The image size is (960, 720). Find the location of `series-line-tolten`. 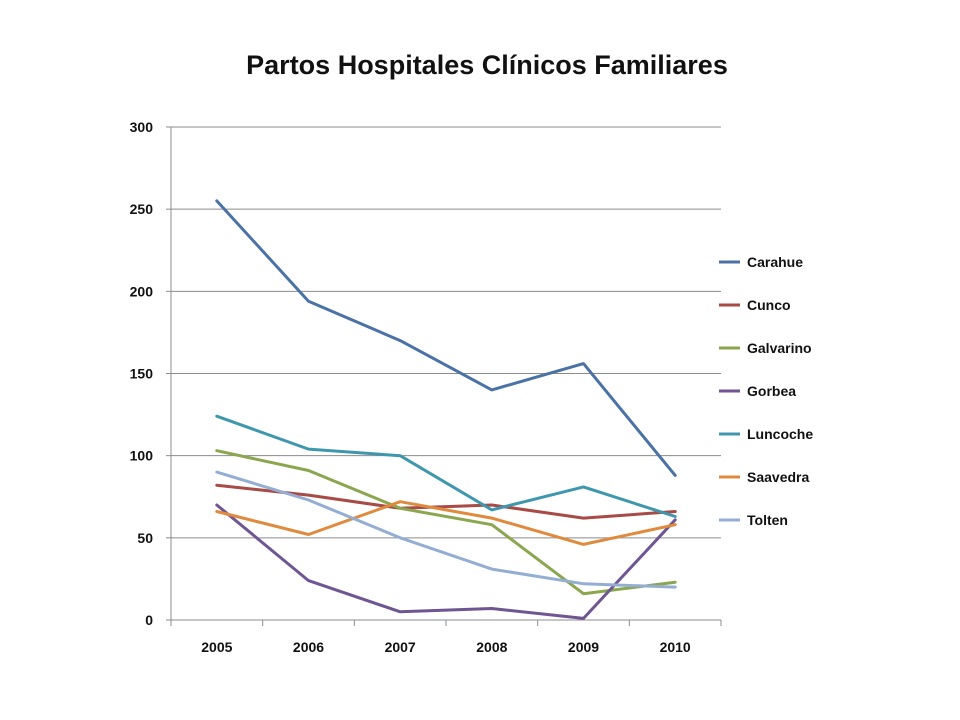

series-line-tolten is located at coordinates (446, 529).